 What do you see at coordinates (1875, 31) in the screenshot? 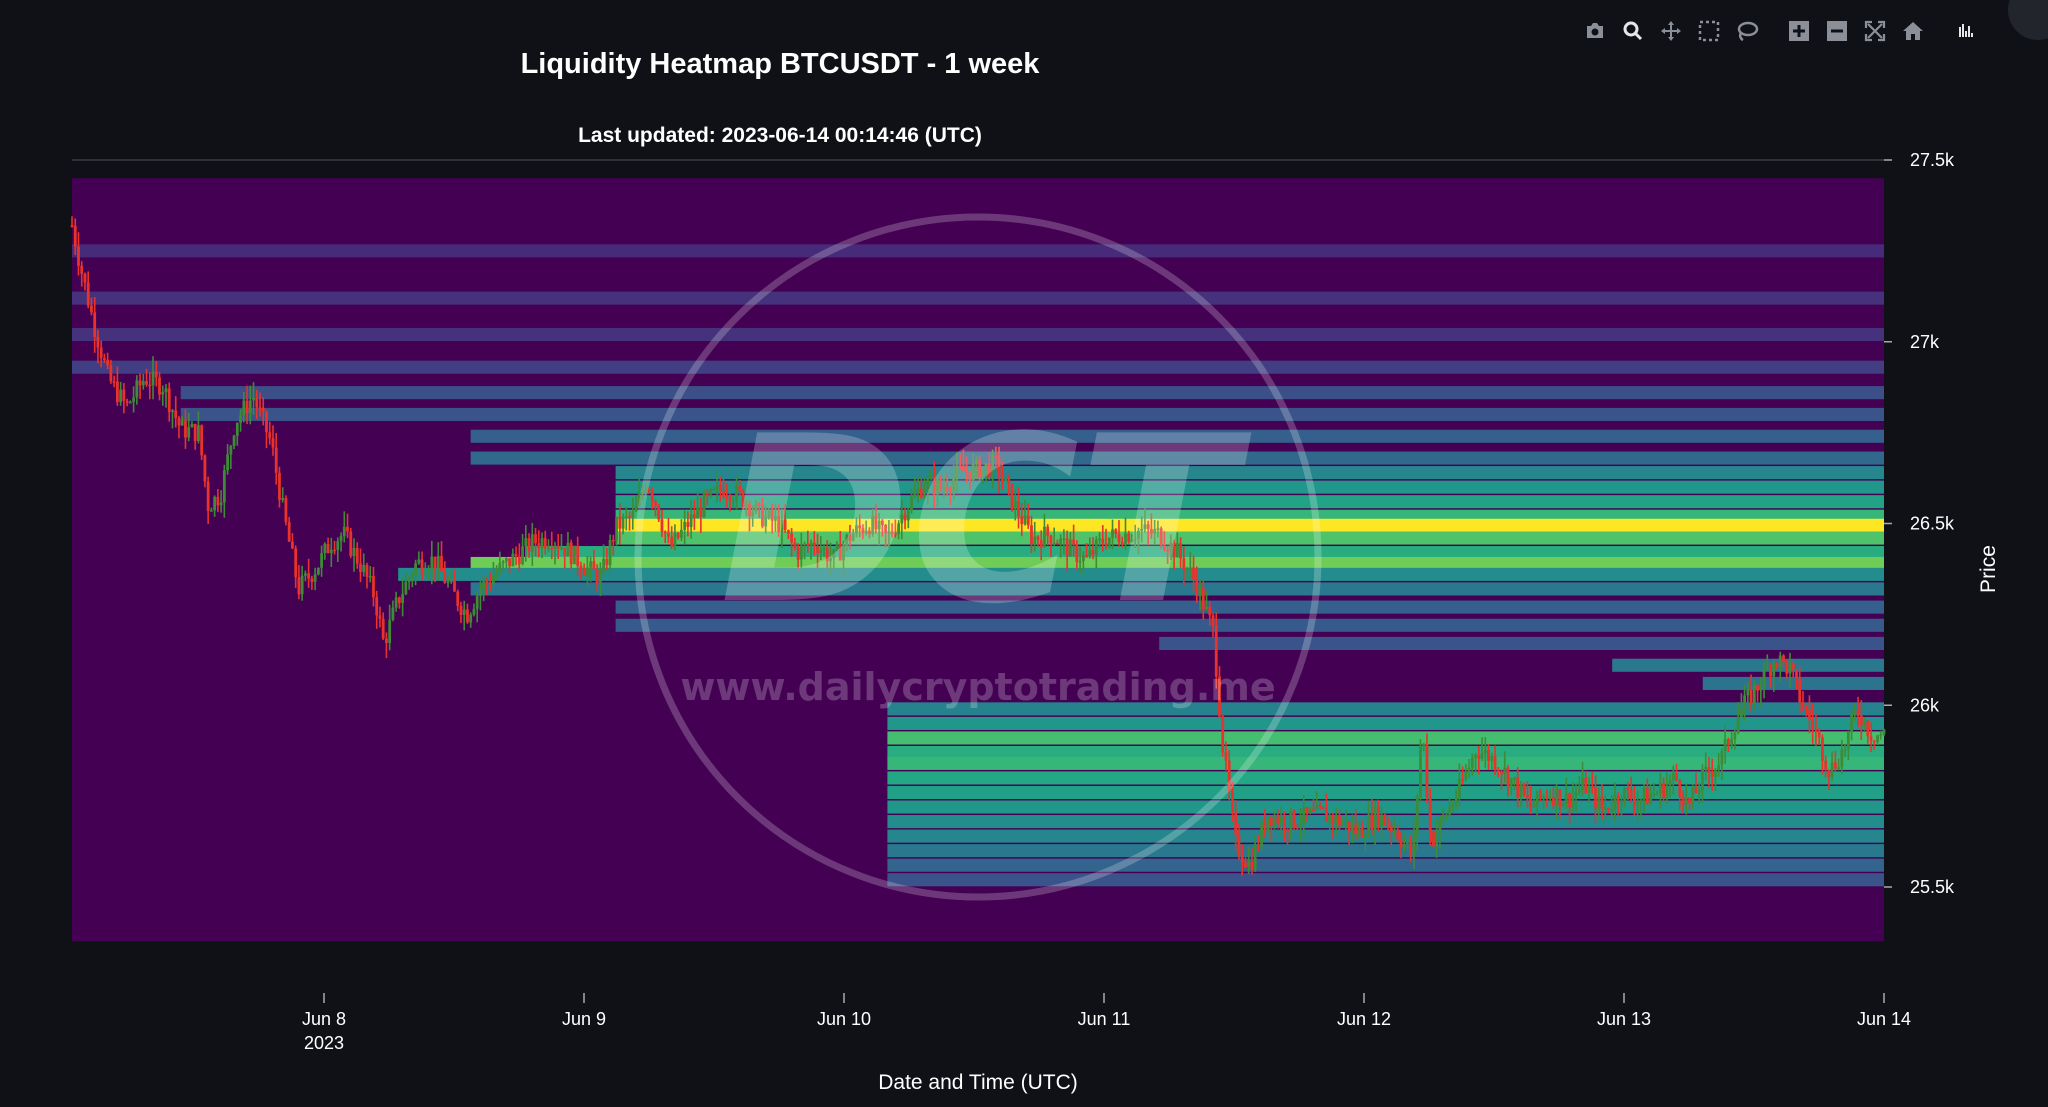
I see `autoscale-icon` at bounding box center [1875, 31].